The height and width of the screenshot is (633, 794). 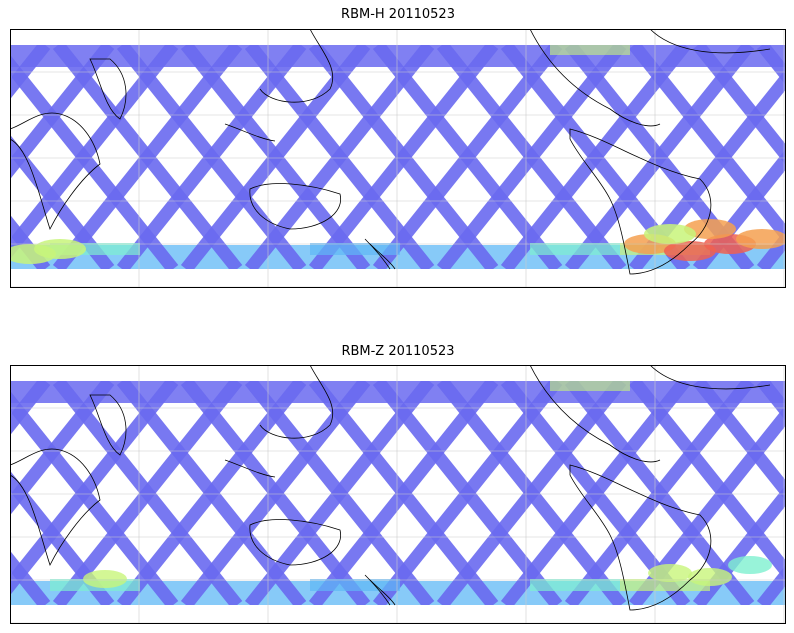 I want to click on panel-title: RBM-Z 20110523, so click(x=398, y=351).